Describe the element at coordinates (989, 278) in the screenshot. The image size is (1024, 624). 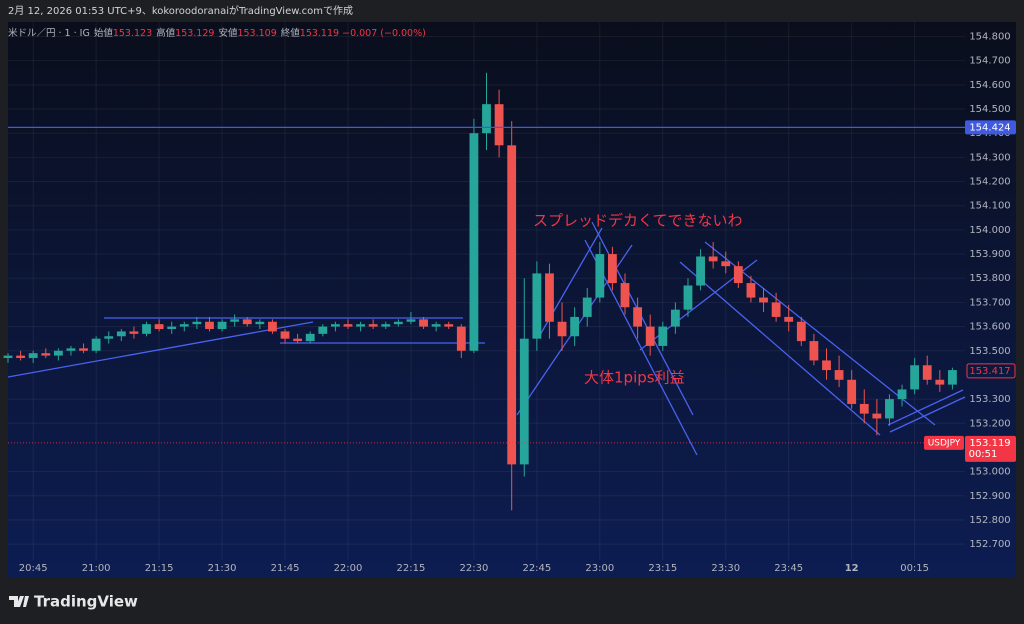
I see `y-tick-label: 153.800` at that location.